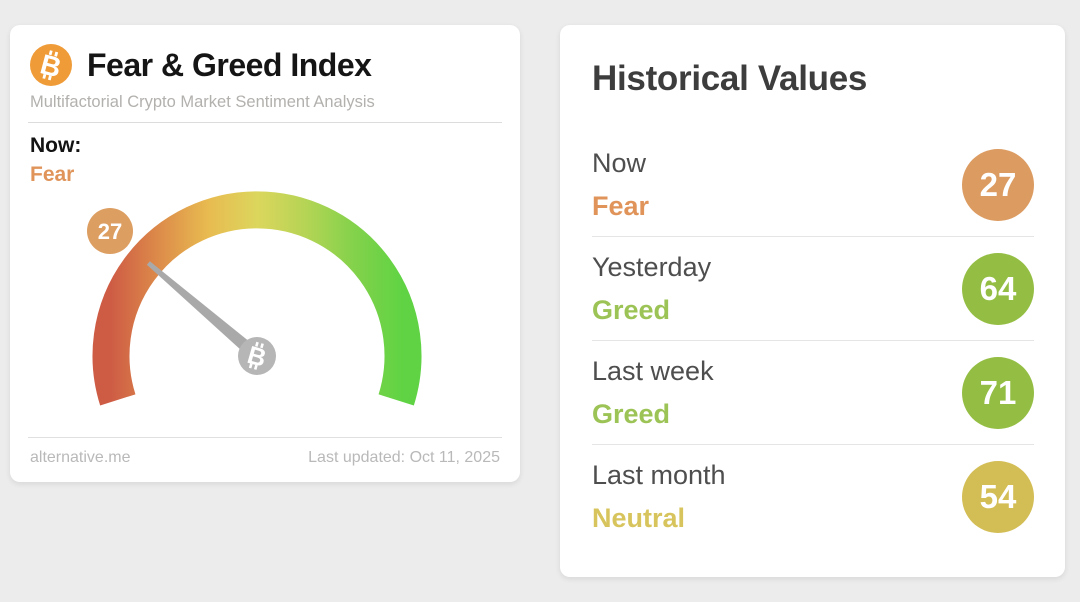 The image size is (1080, 602). Describe the element at coordinates (730, 78) in the screenshot. I see `historical-values-title: Historical Values` at that location.